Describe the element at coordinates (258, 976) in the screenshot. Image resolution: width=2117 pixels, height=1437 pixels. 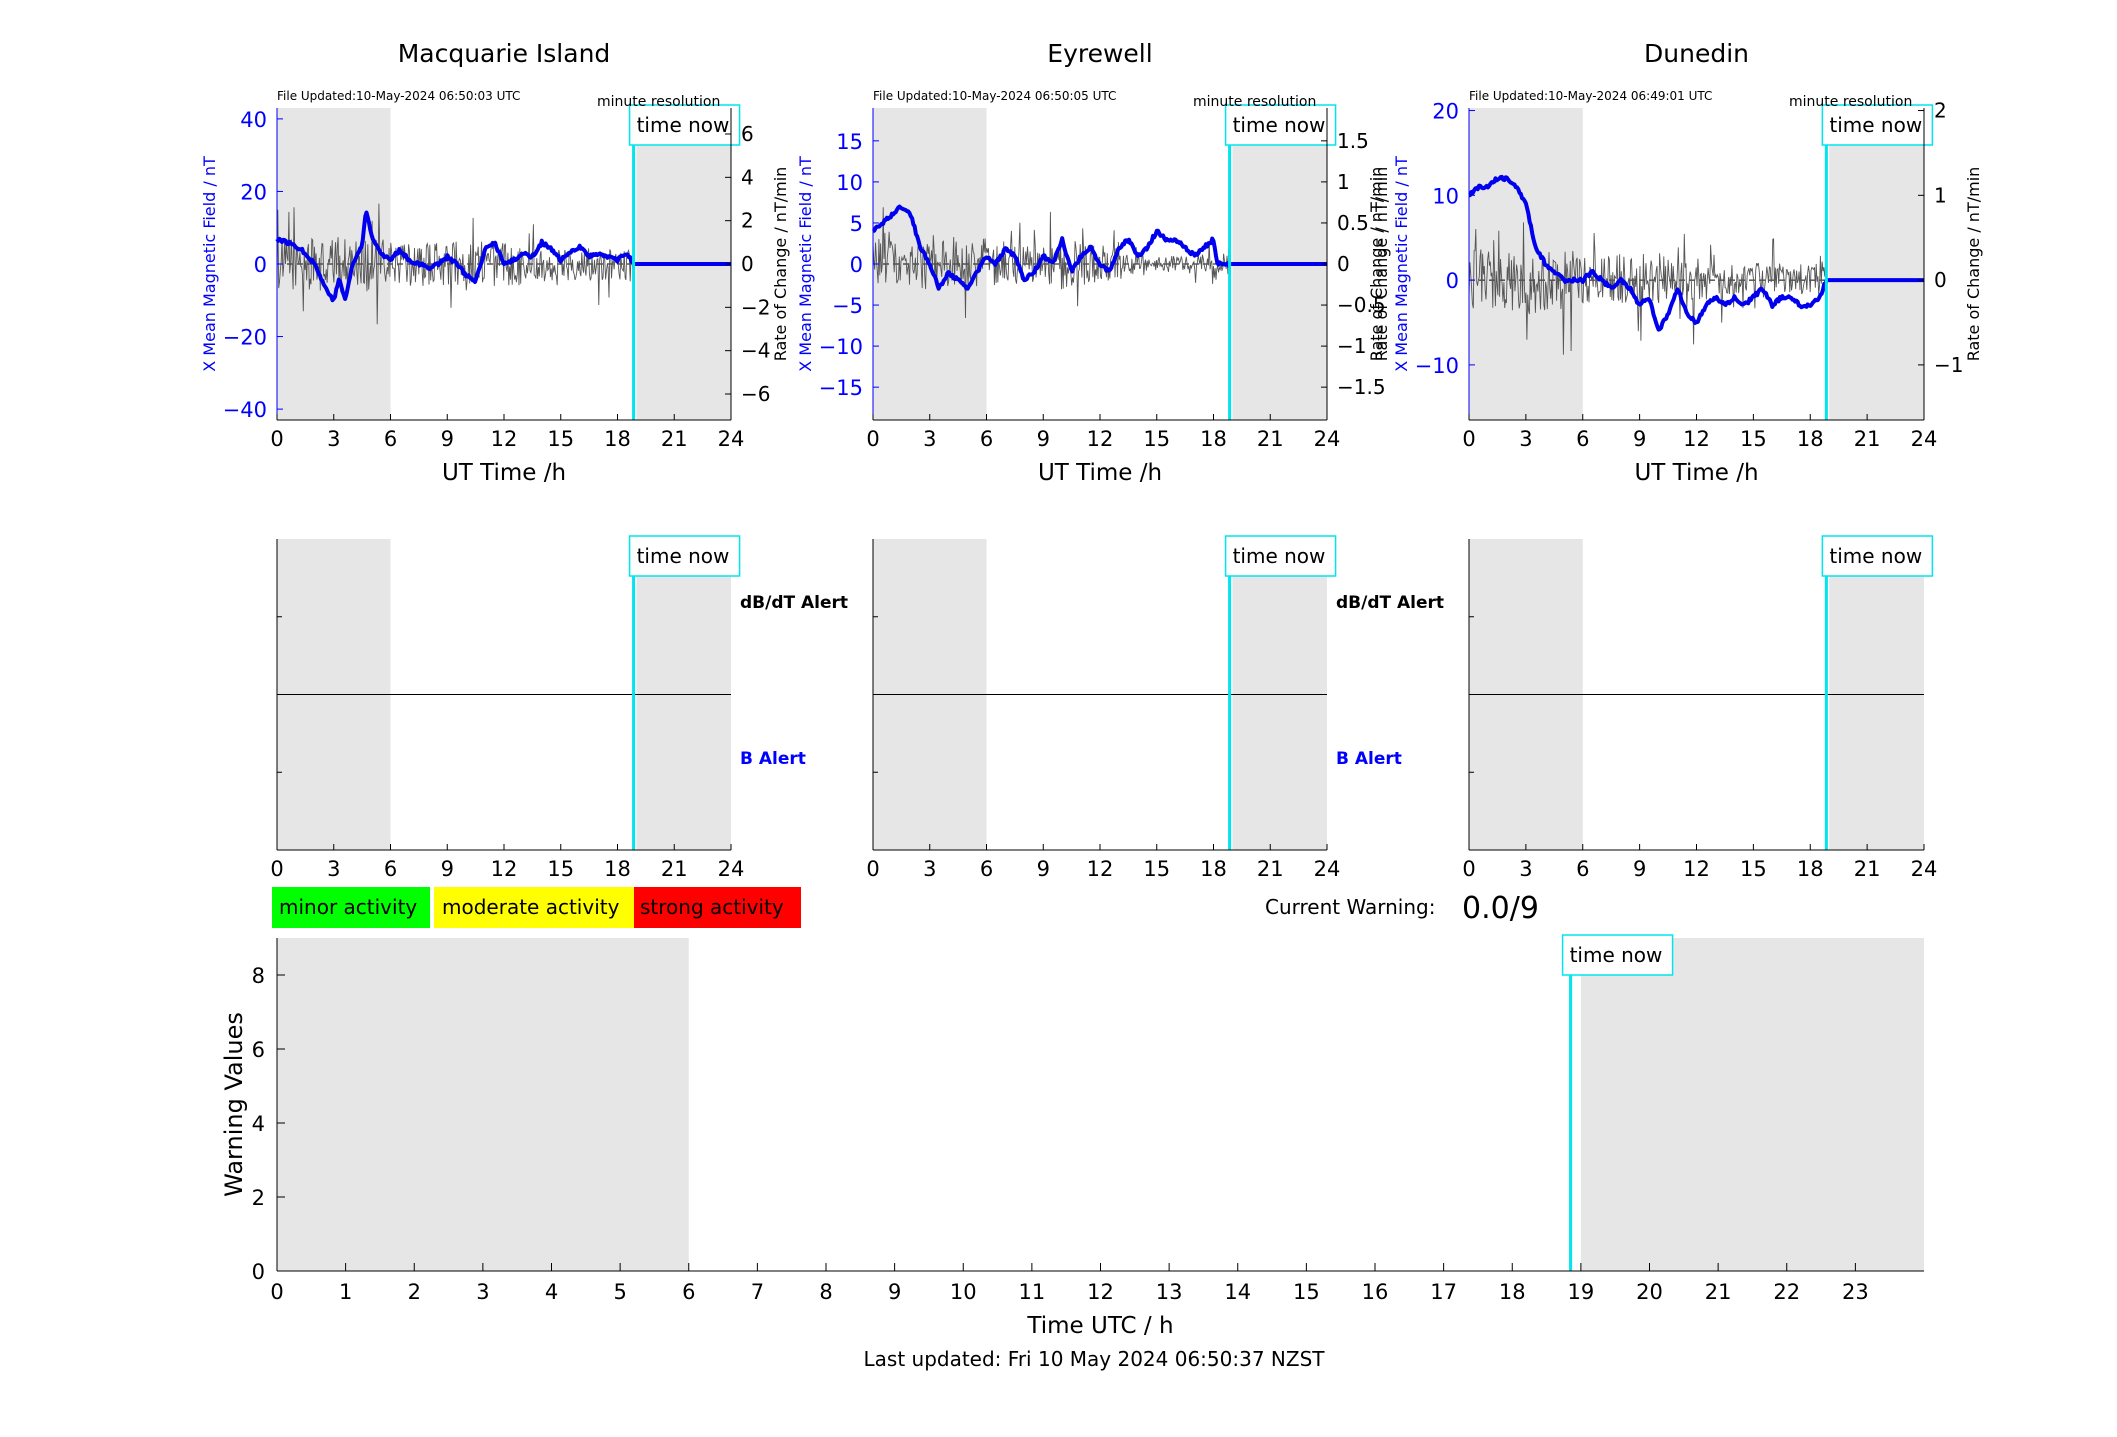
I see `y-tick-label: 8` at that location.